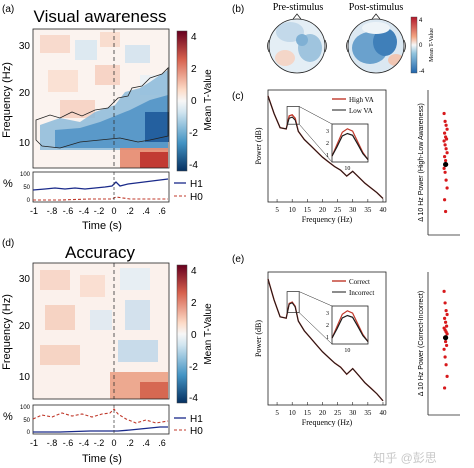 This screenshot has height=468, width=474. I want to click on panel-e-scatter: Δ 10 Hz Power (Correct-Incorrect), so click(439, 344).